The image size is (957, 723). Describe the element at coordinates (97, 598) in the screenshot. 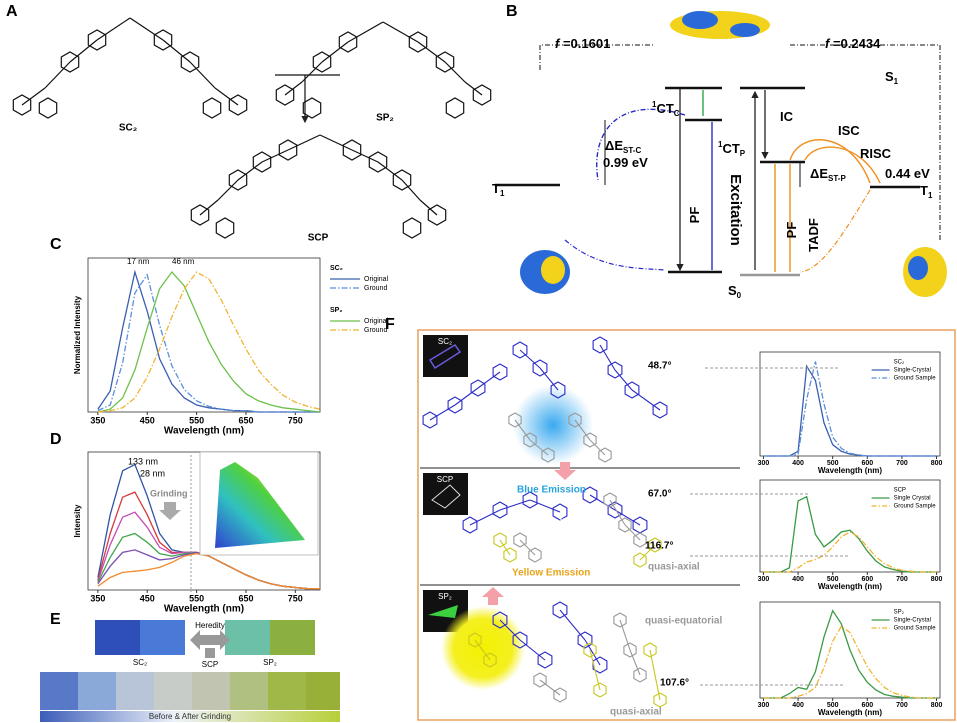

I see `x-tick-label: 350` at that location.